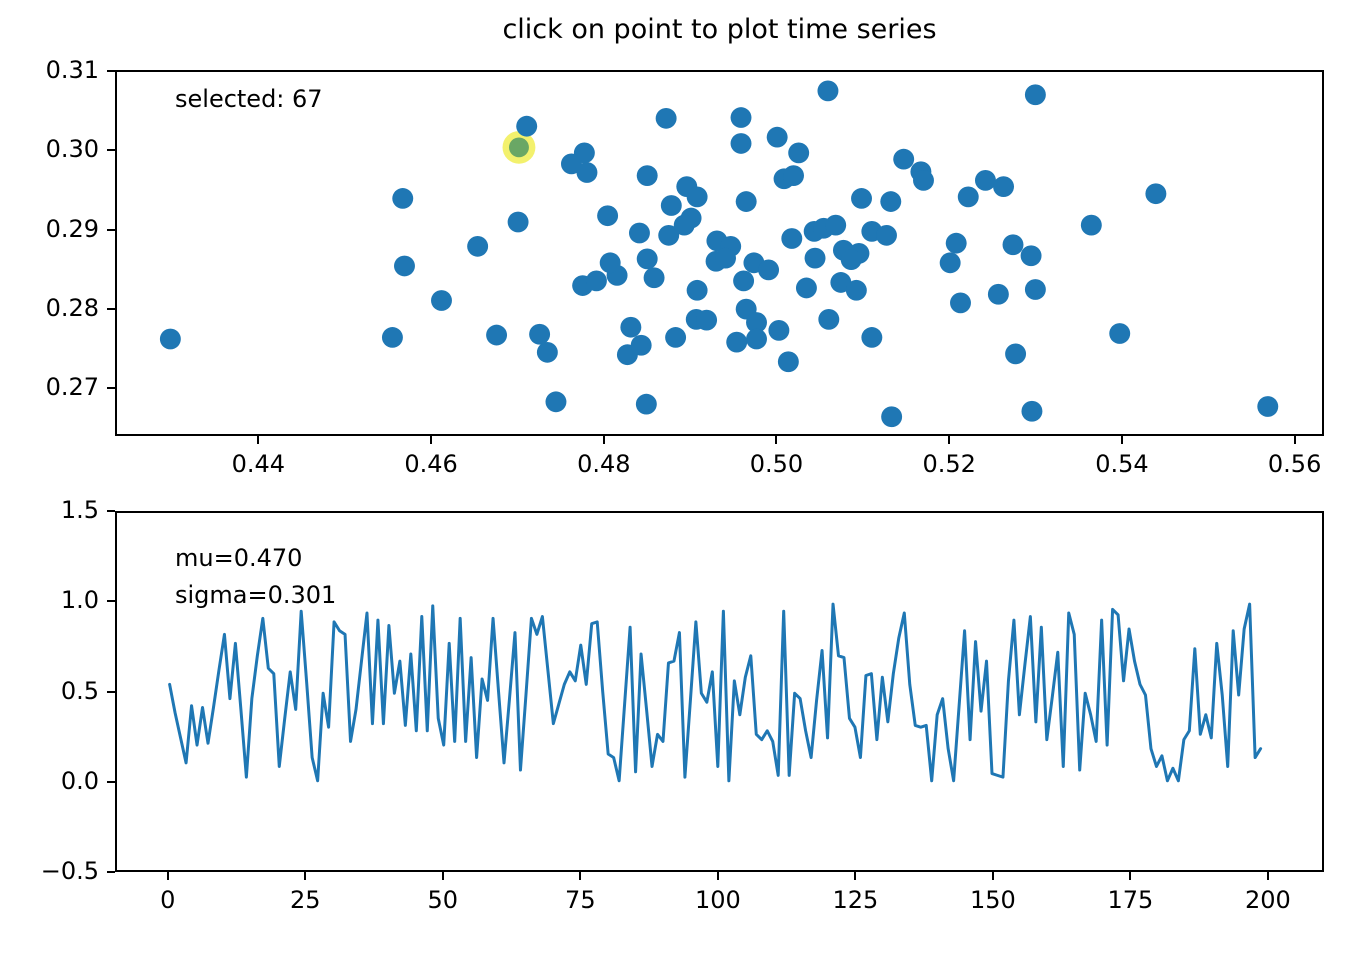 The height and width of the screenshot is (960, 1368). Describe the element at coordinates (518, 147) in the screenshot. I see `selected-scatter-point` at that location.